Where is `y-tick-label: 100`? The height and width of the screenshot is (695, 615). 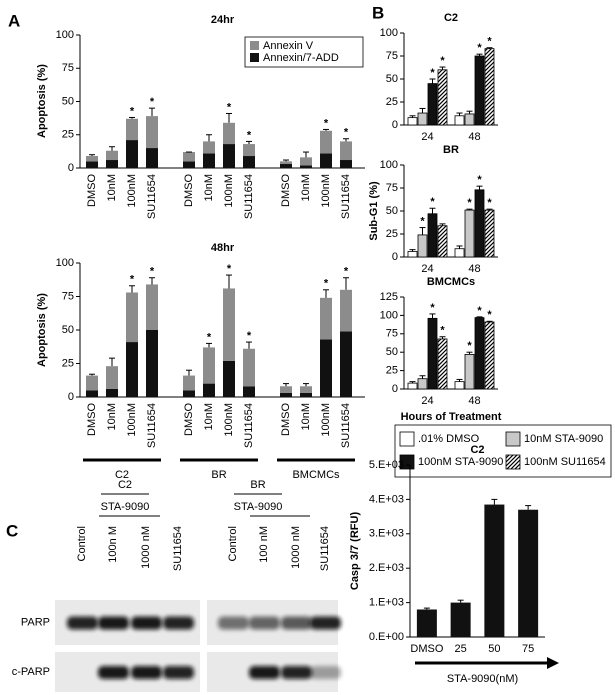
y-tick-label: 100 is located at coordinates (65, 35).